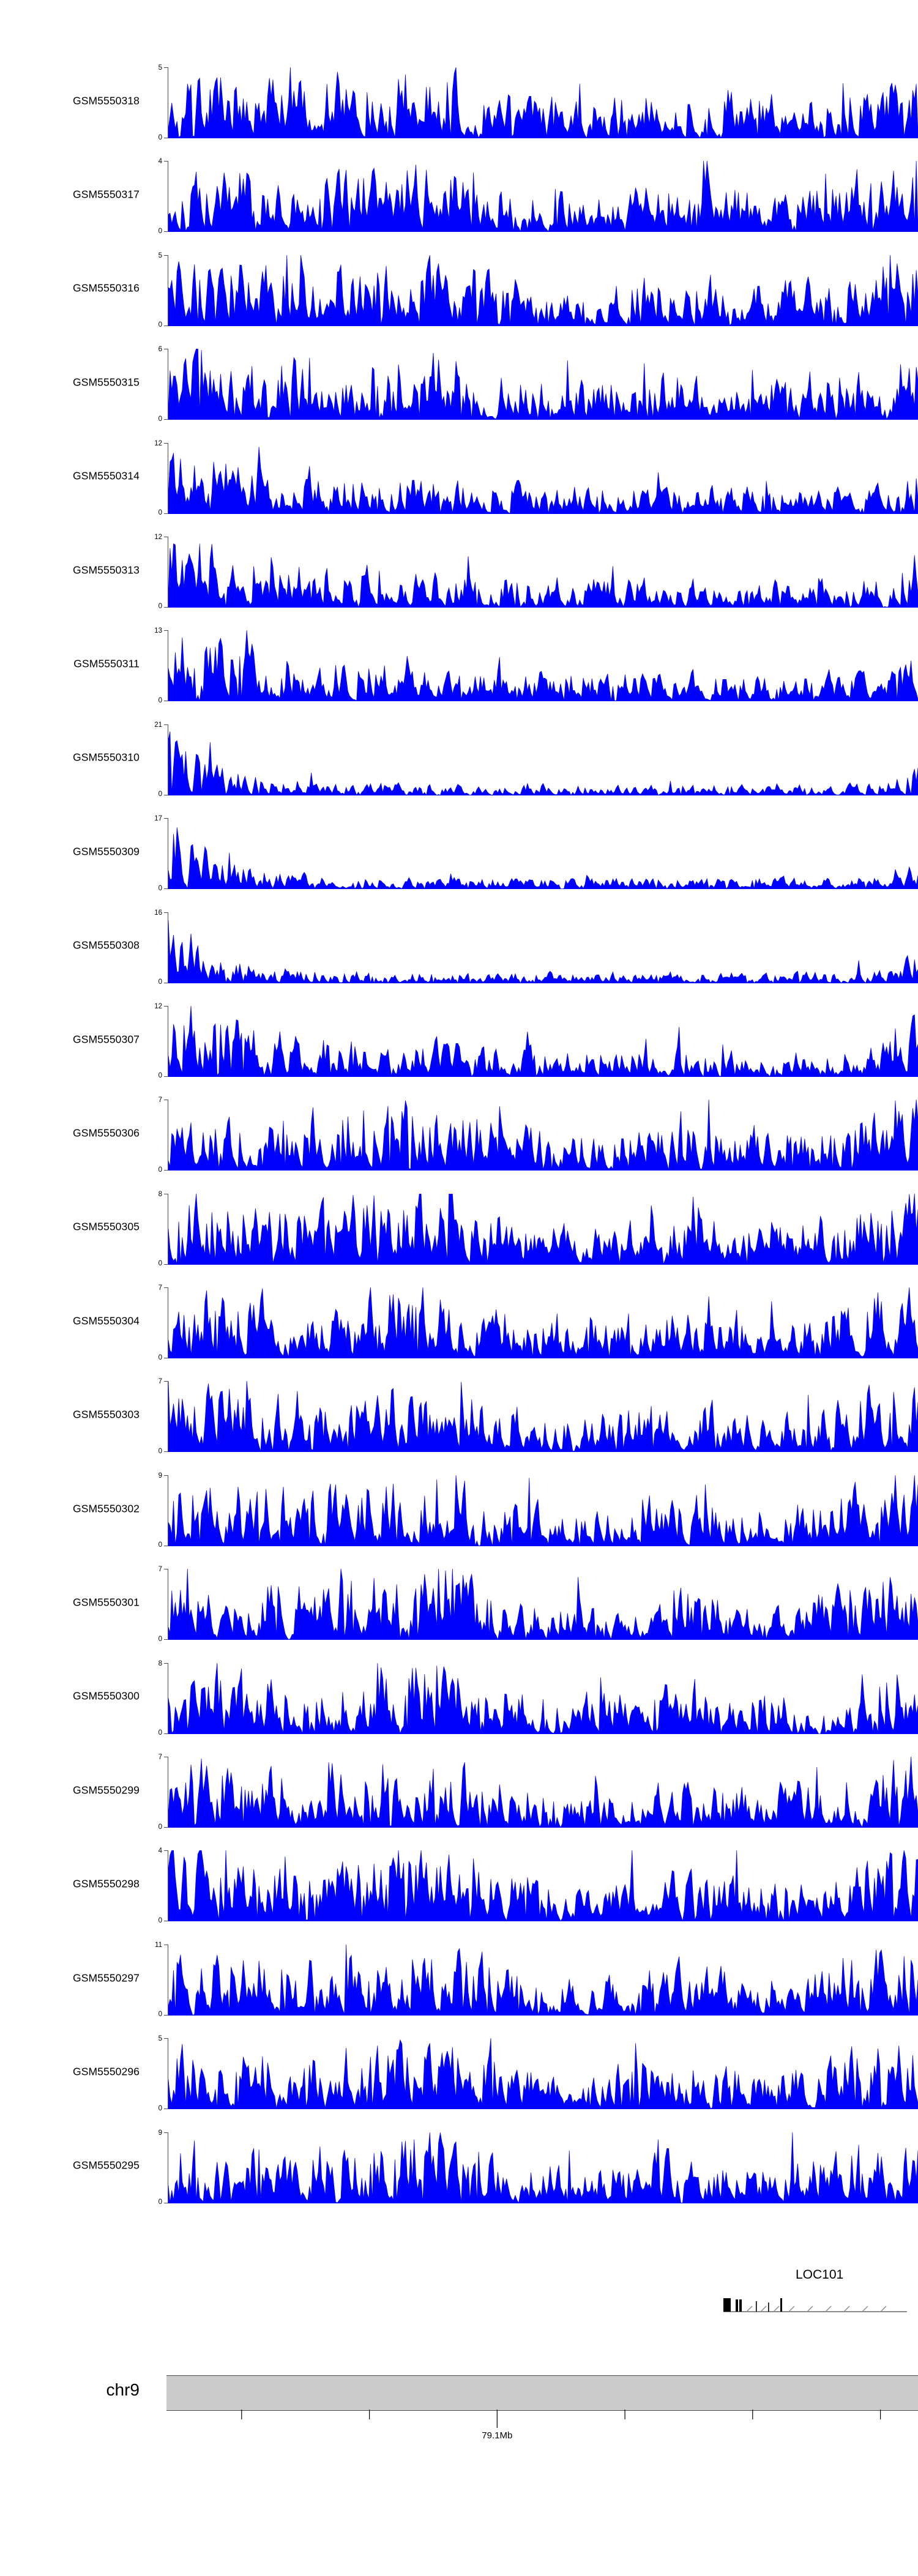 Image resolution: width=918 pixels, height=2576 pixels. What do you see at coordinates (158, 759) in the screenshot?
I see `track-y-axis: 21 0` at bounding box center [158, 759].